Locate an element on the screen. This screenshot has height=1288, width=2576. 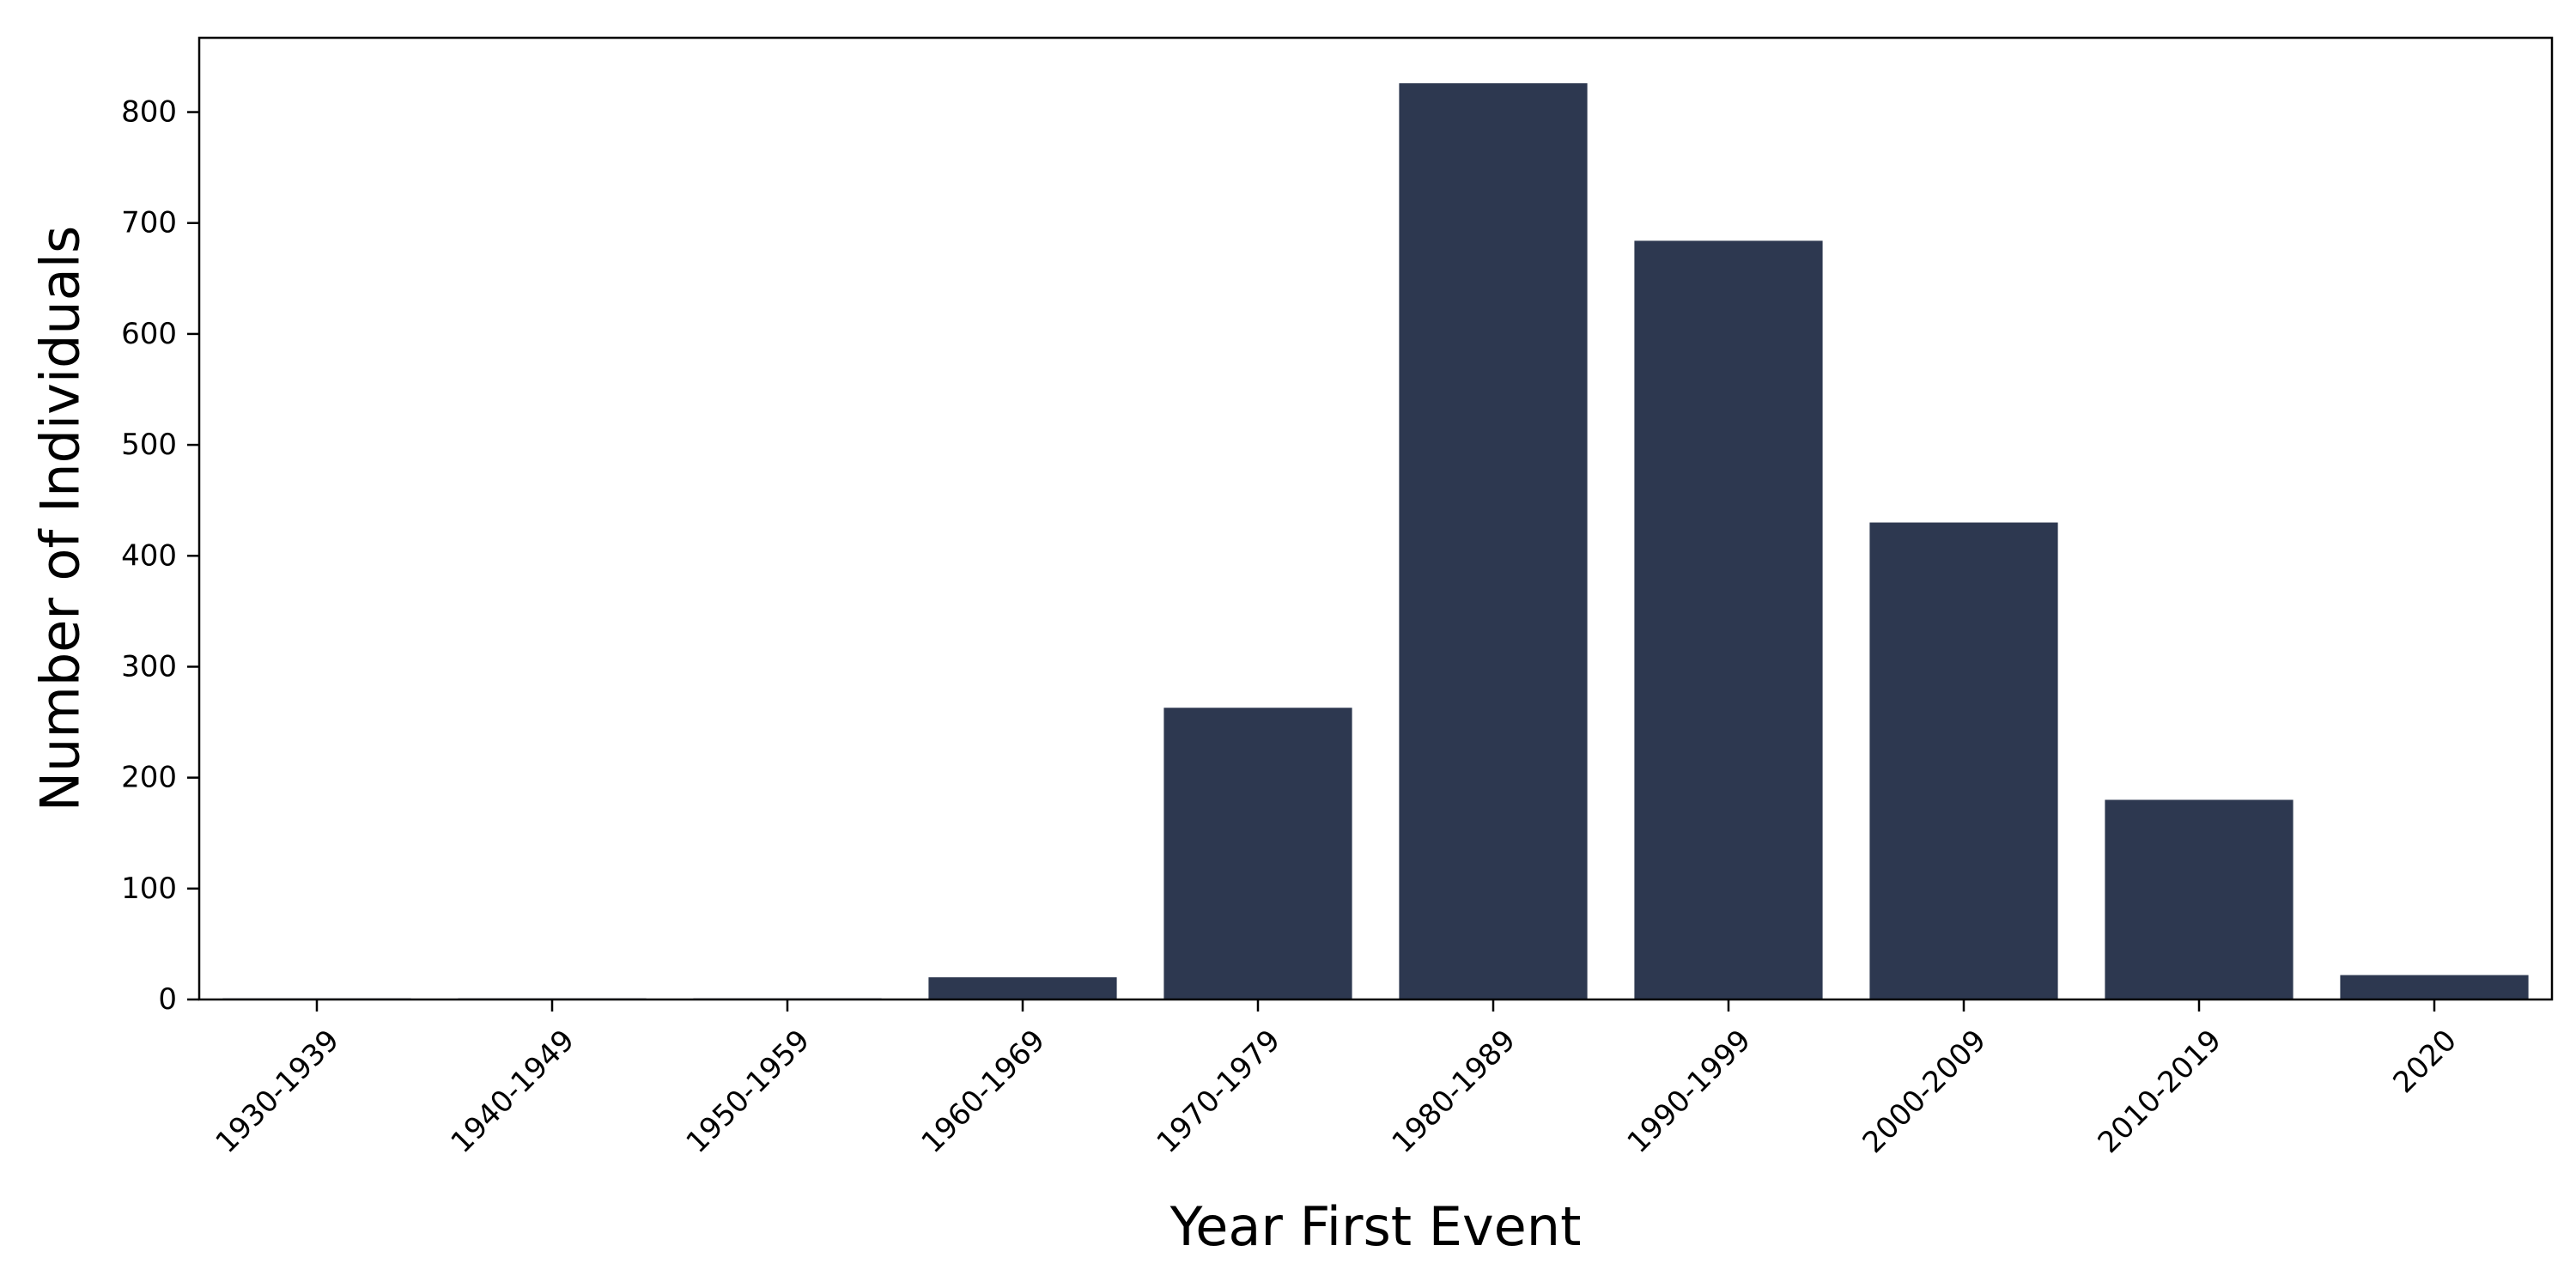
x-tick-label: 1980-1989 is located at coordinates (1454, 1092).